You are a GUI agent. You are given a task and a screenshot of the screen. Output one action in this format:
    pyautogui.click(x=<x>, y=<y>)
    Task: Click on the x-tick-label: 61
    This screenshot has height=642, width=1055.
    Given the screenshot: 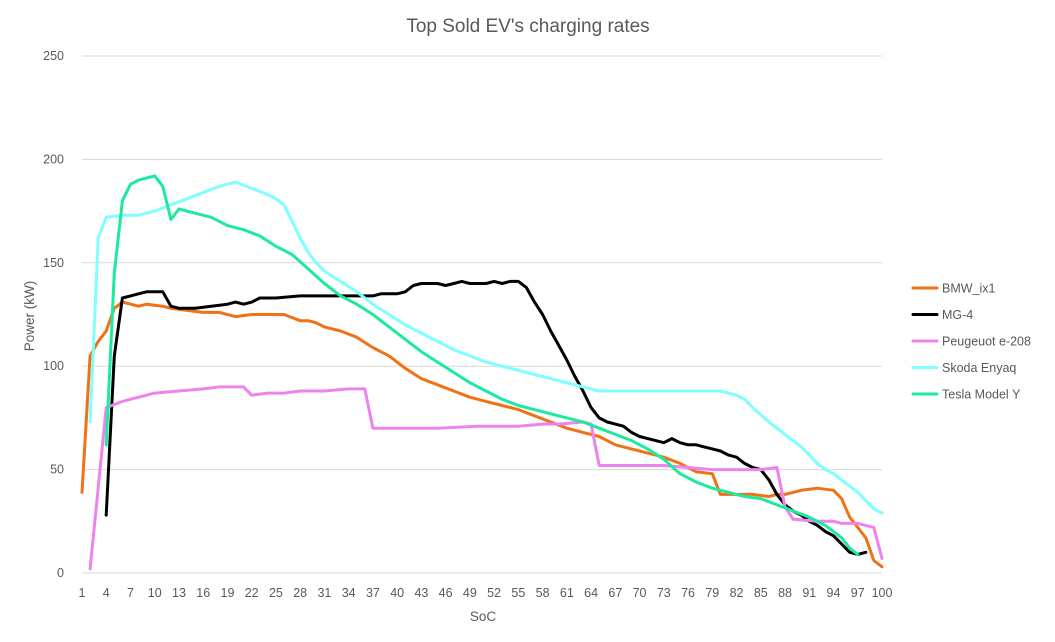 What is the action you would take?
    pyautogui.click(x=567, y=593)
    